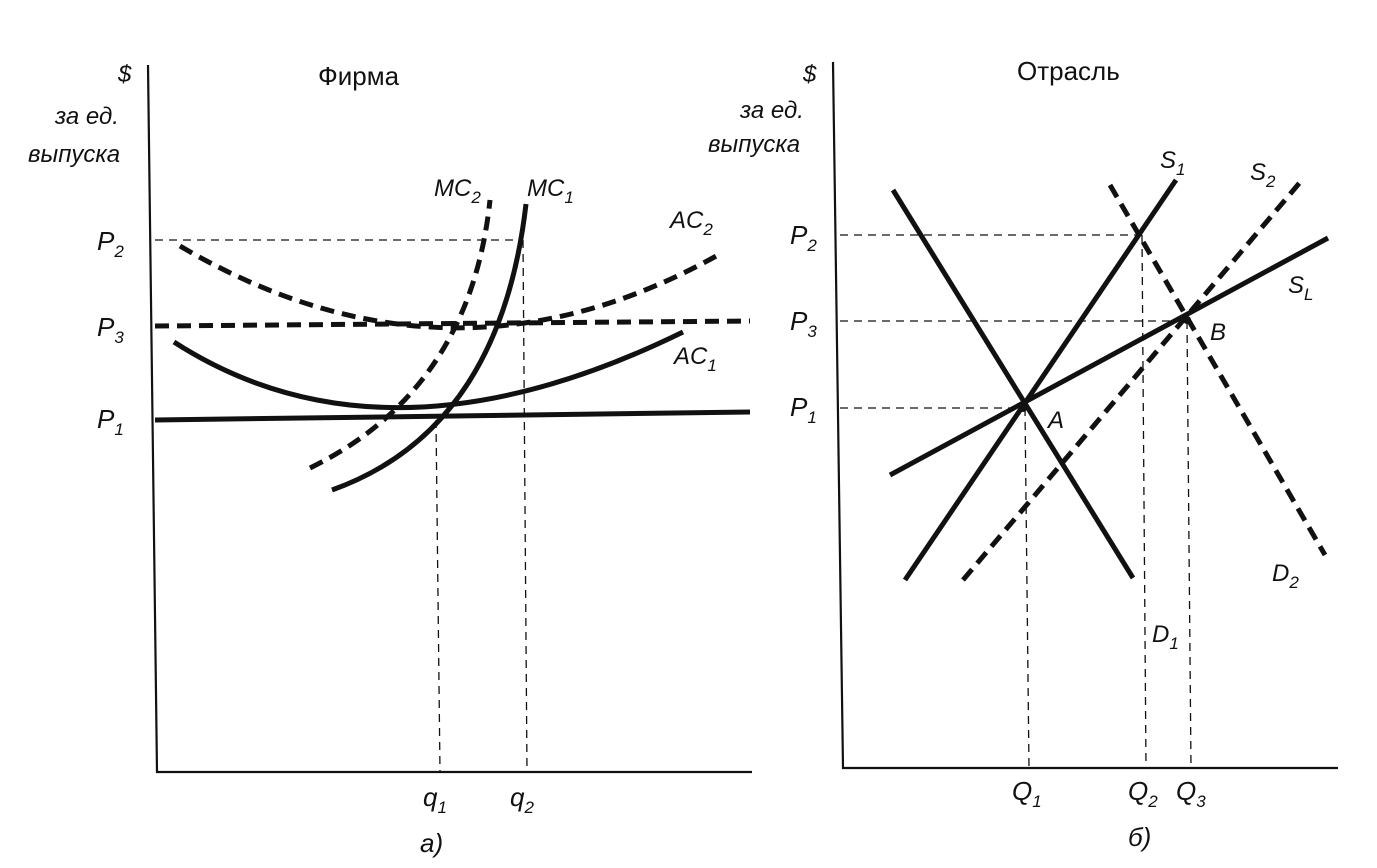 The width and height of the screenshot is (1377, 868). I want to click on point-b-label: B, so click(1218, 332).